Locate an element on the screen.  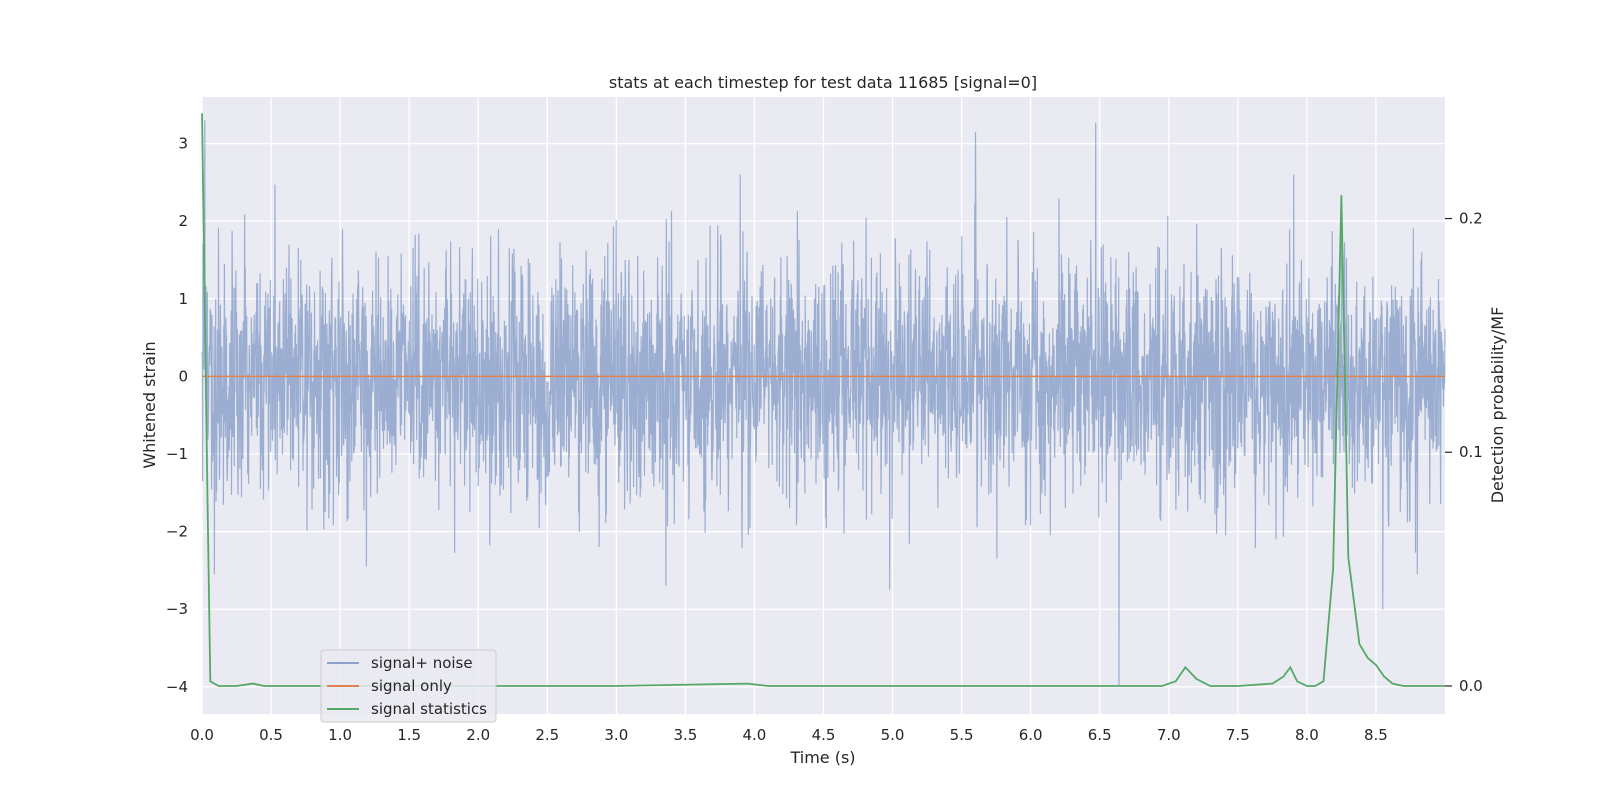
x-tick-label: 3.0 is located at coordinates (616, 735).